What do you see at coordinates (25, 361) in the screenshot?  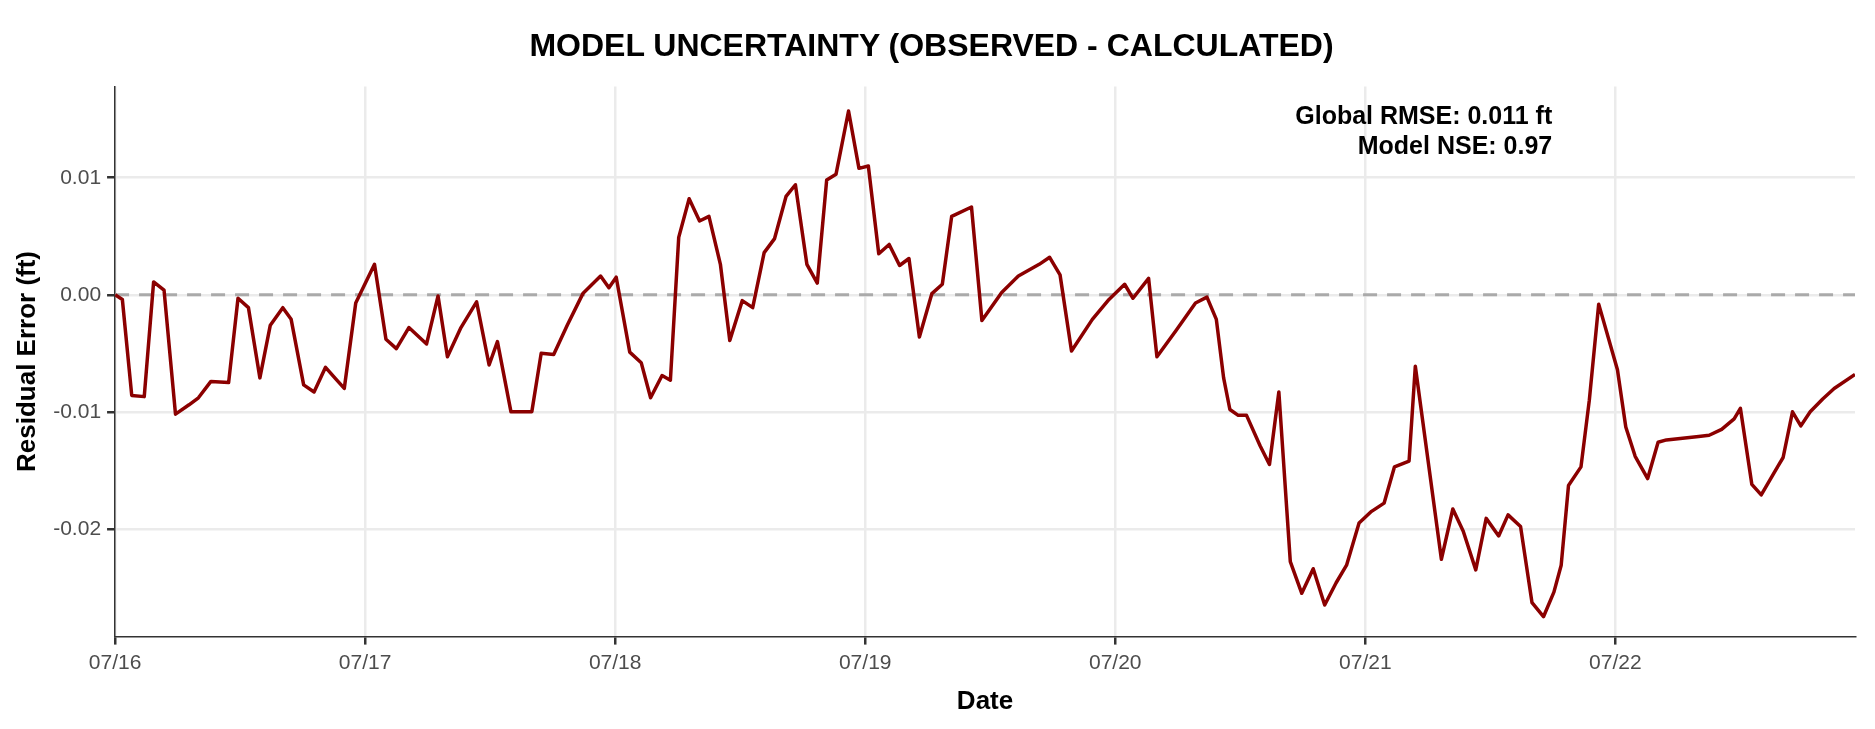 I see `y-axis-title: Residual Error (ft)` at bounding box center [25, 361].